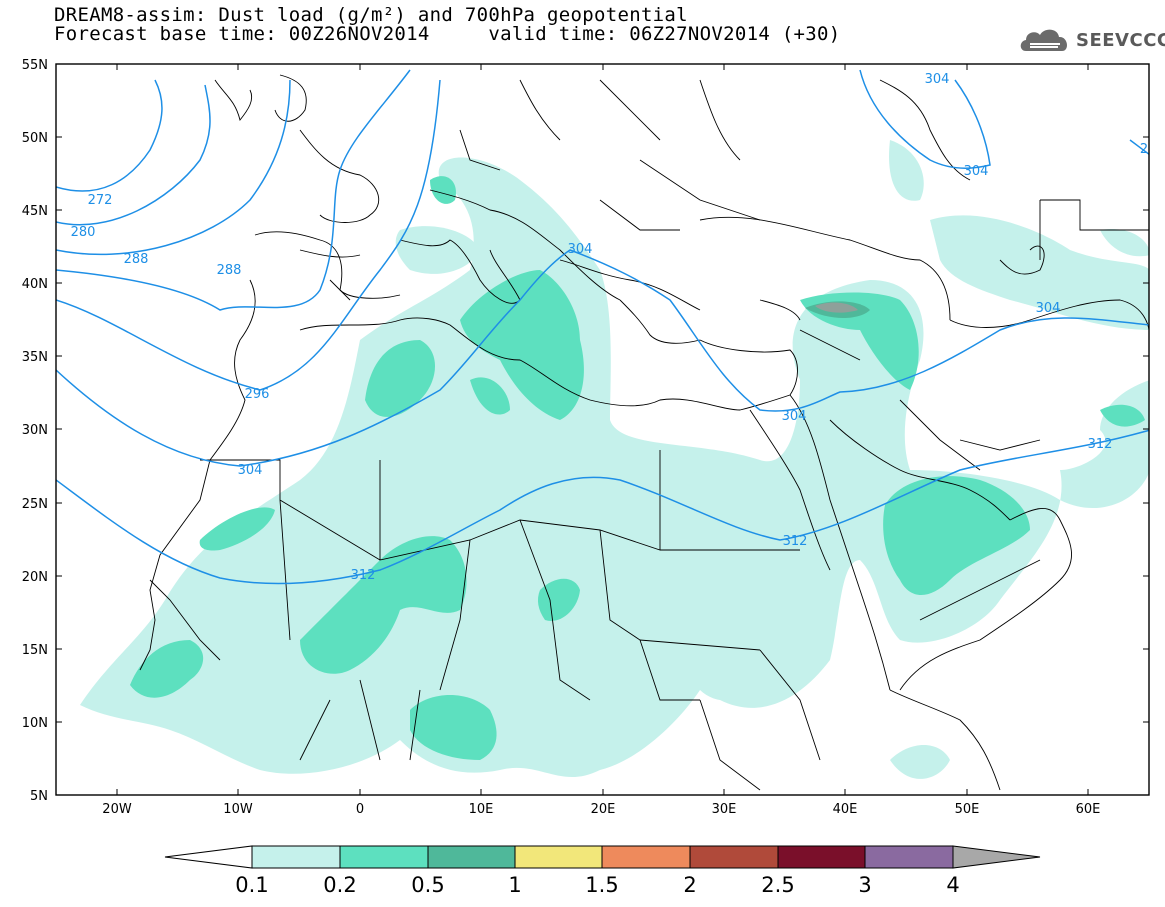 This screenshot has height=907, width=1165. What do you see at coordinates (845, 809) in the screenshot?
I see `lon-label: 40E` at bounding box center [845, 809].